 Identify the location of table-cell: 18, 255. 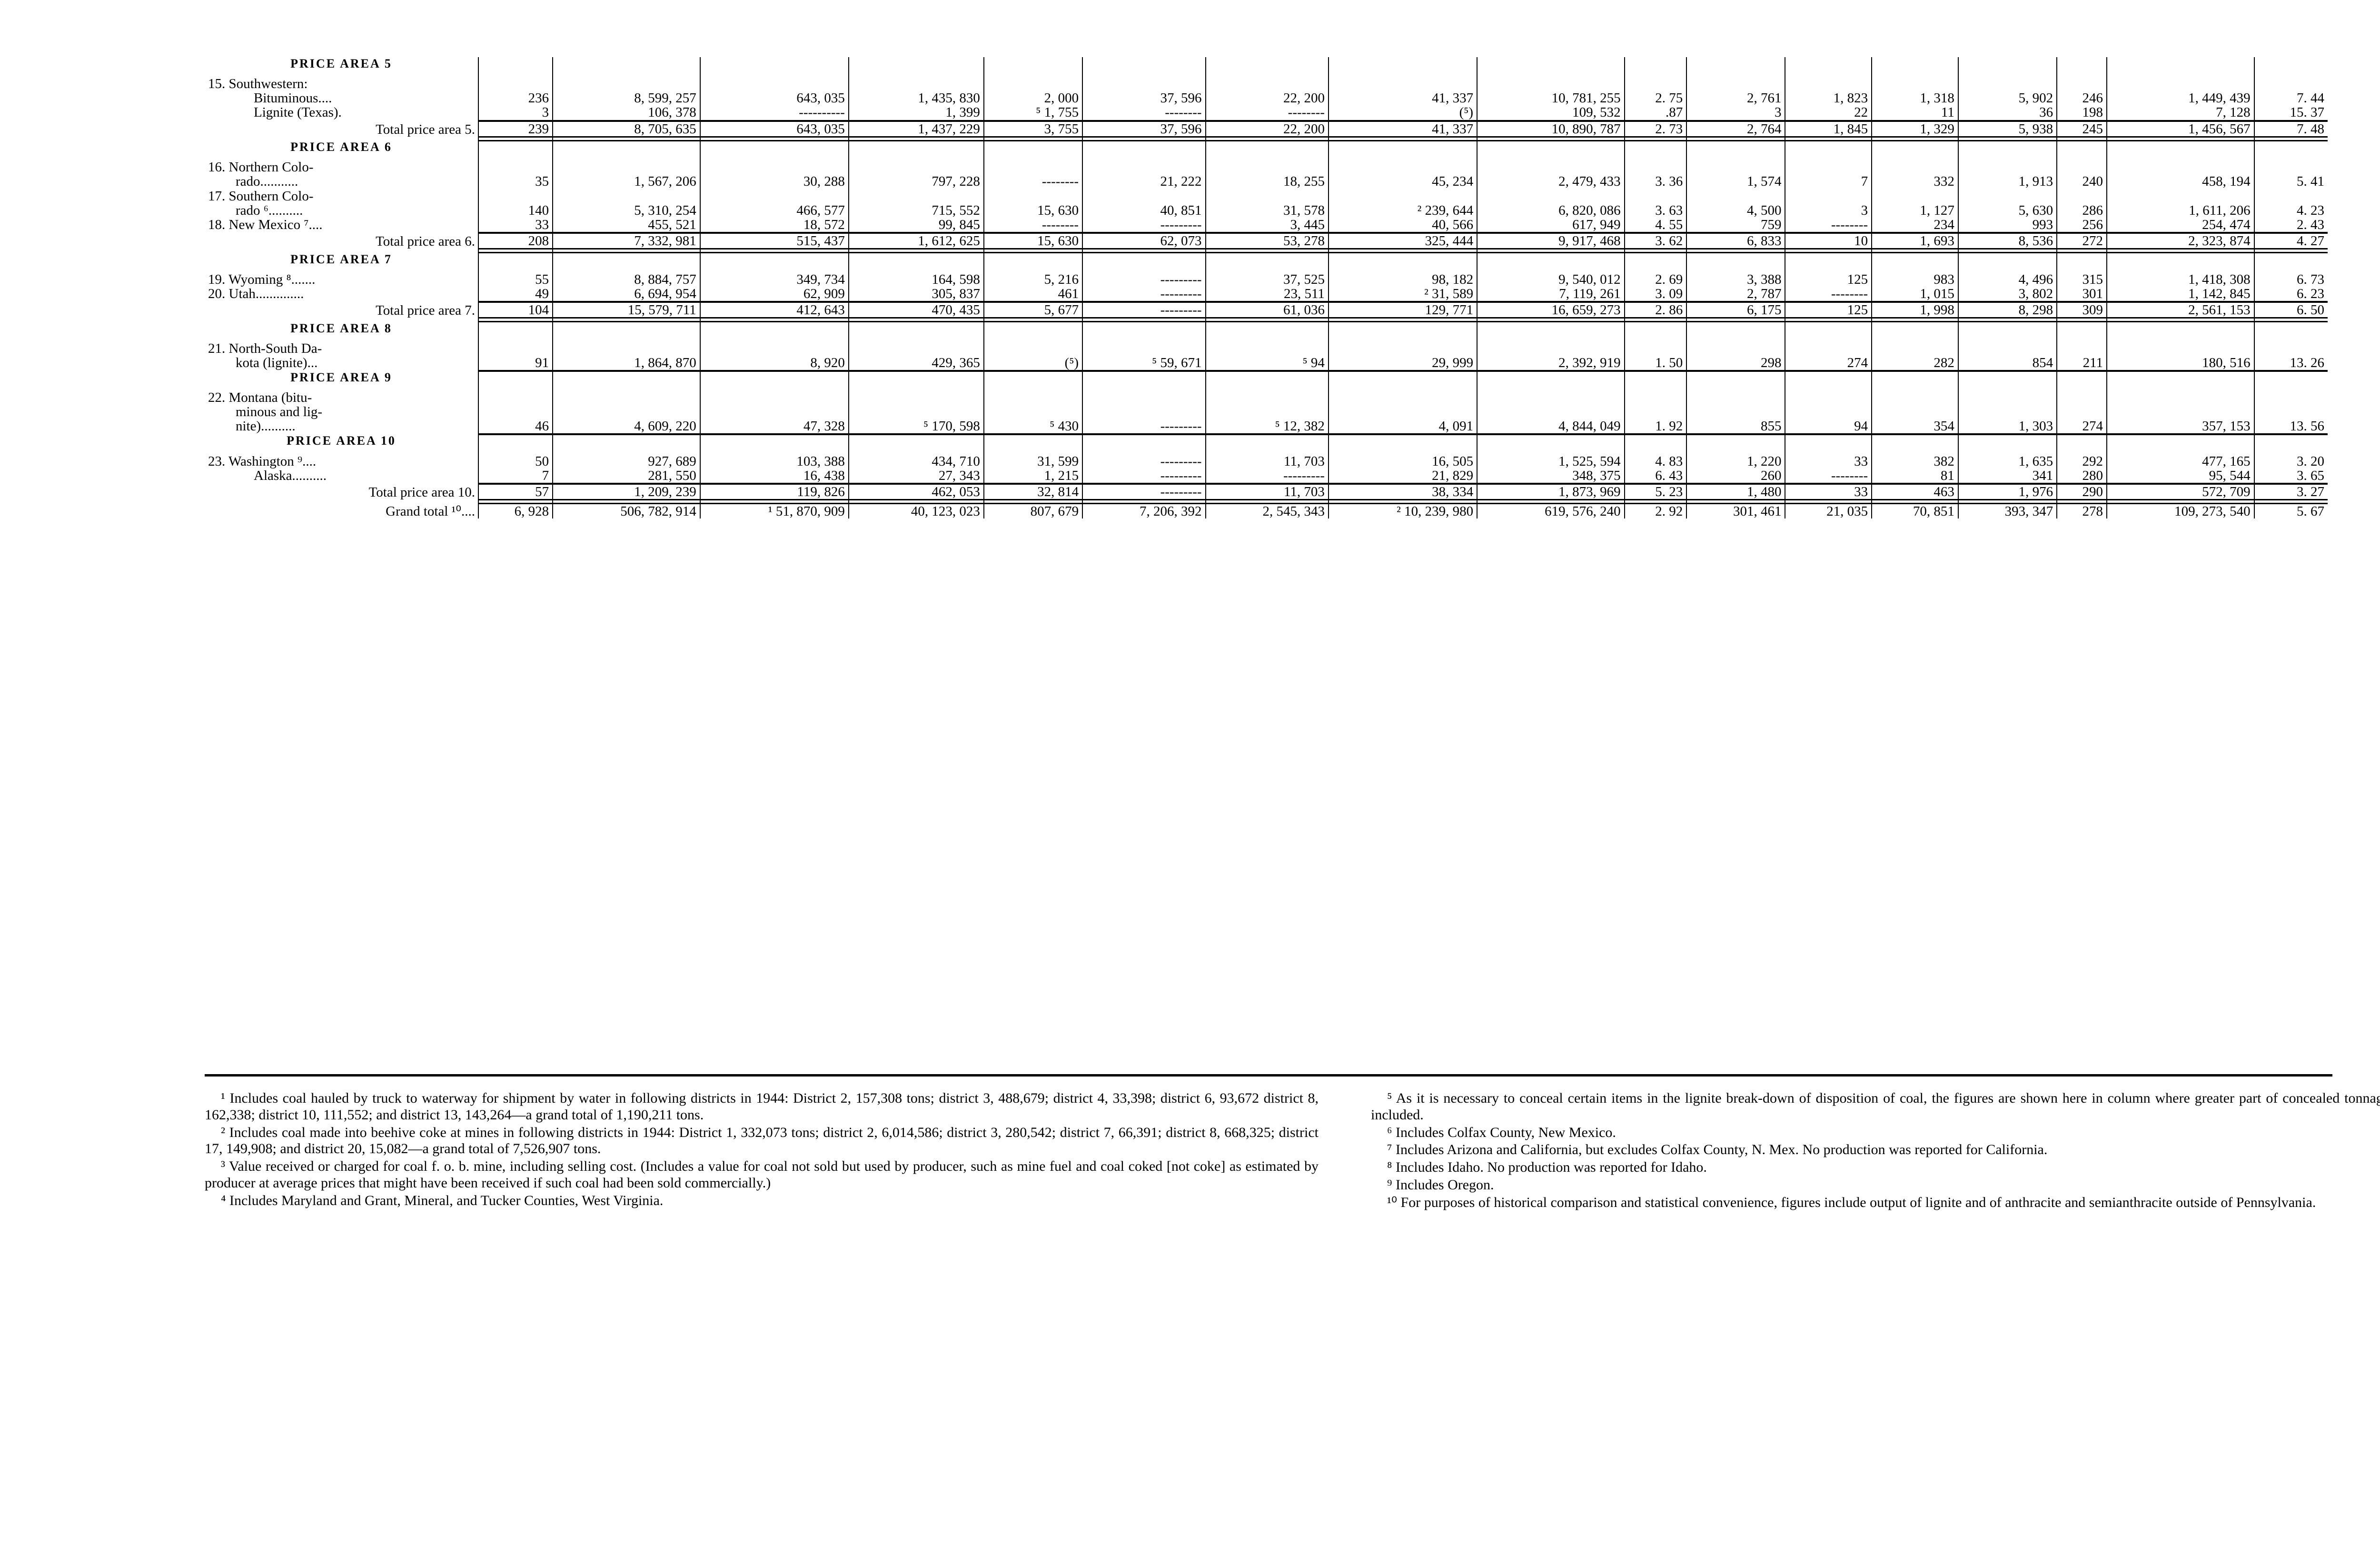
(1267, 175).